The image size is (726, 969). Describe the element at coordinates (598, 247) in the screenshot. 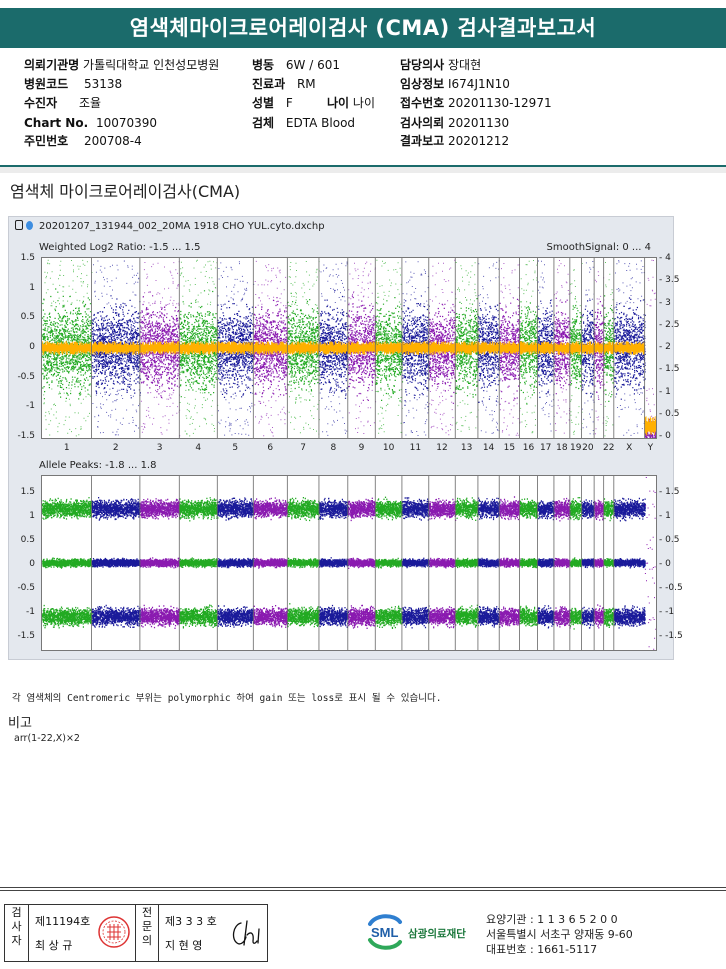

I see `smooth-caption: SmoothSignal: 0 ... 4` at that location.